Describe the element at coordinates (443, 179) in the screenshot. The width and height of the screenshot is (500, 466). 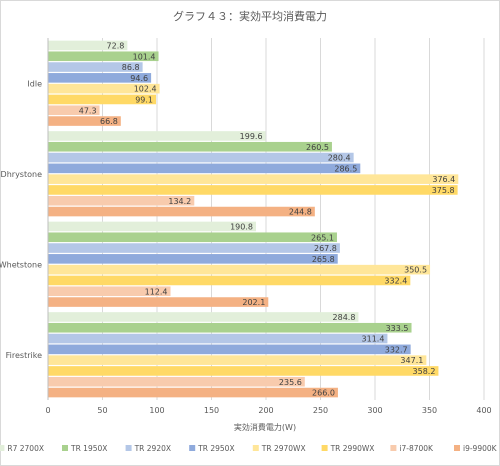
I see `data-label: 376.4` at that location.